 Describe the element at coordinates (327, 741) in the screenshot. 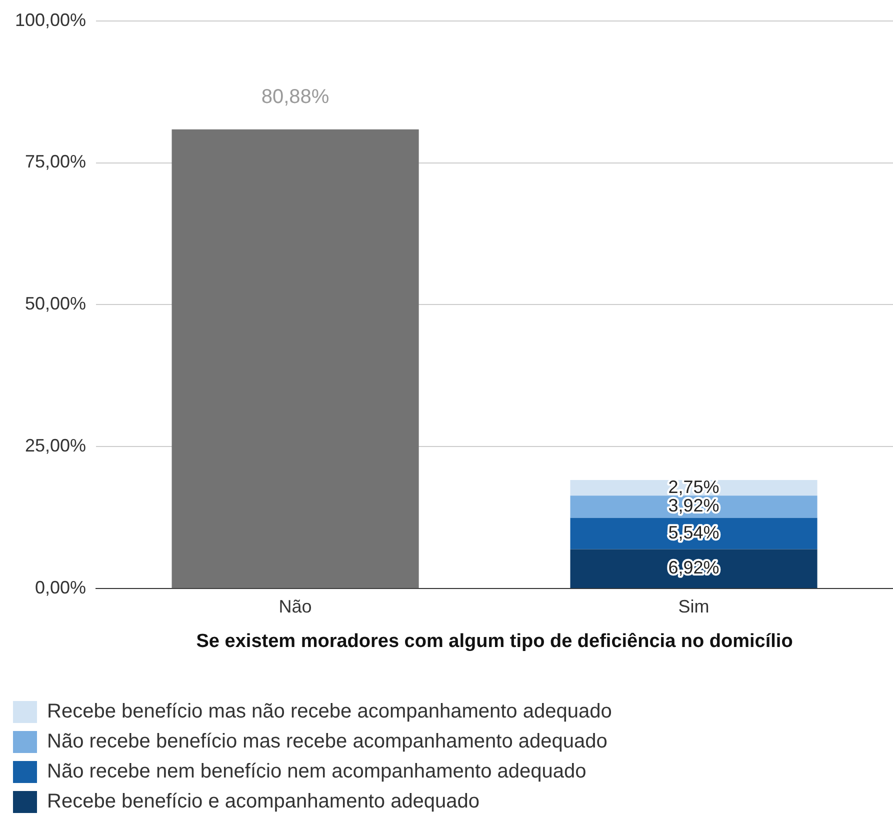

I see `legend-label: Não recebe benefício mas recebe acompanhamento adequado` at that location.